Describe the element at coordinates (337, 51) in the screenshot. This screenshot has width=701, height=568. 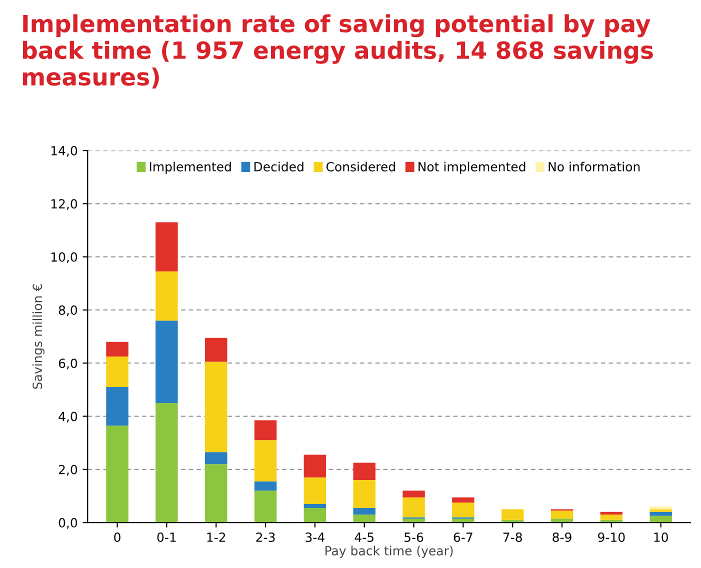
I see `chart-title: Implementation rate of saving potential by pay back time (1 957 energy audits, 14 868 savings measures)` at that location.